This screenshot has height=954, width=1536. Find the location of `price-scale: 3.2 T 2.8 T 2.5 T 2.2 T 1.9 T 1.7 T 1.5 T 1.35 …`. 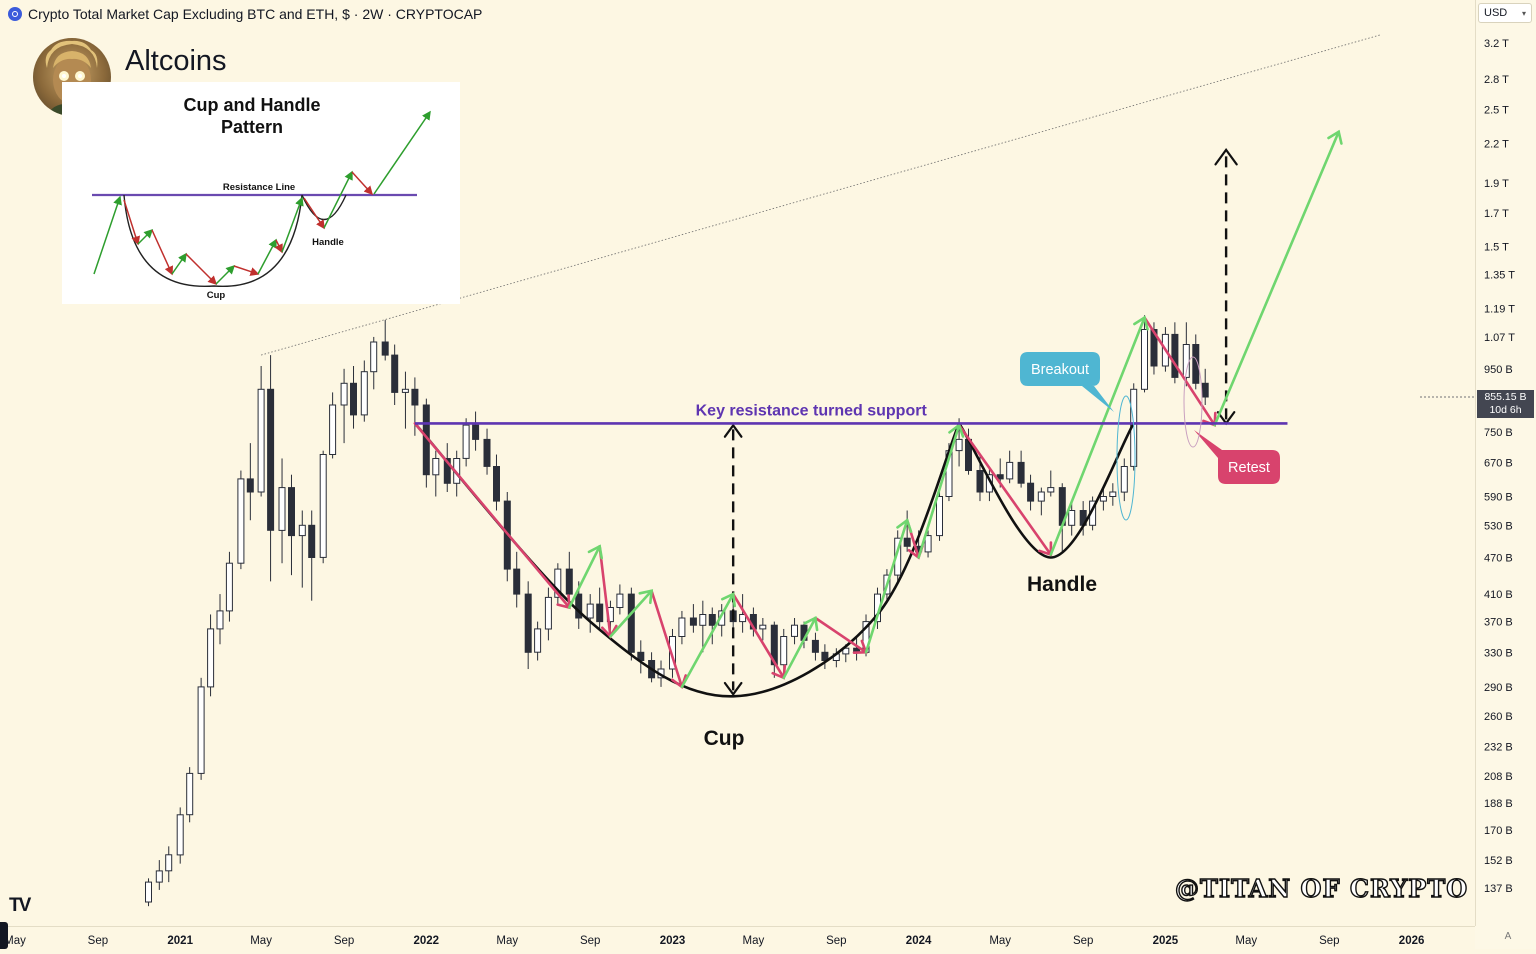

price-scale: 3.2 T 2.8 T 2.5 T 2.2 T 1.9 T 1.7 T 1.5 T 1.35 … is located at coordinates (1505, 474).